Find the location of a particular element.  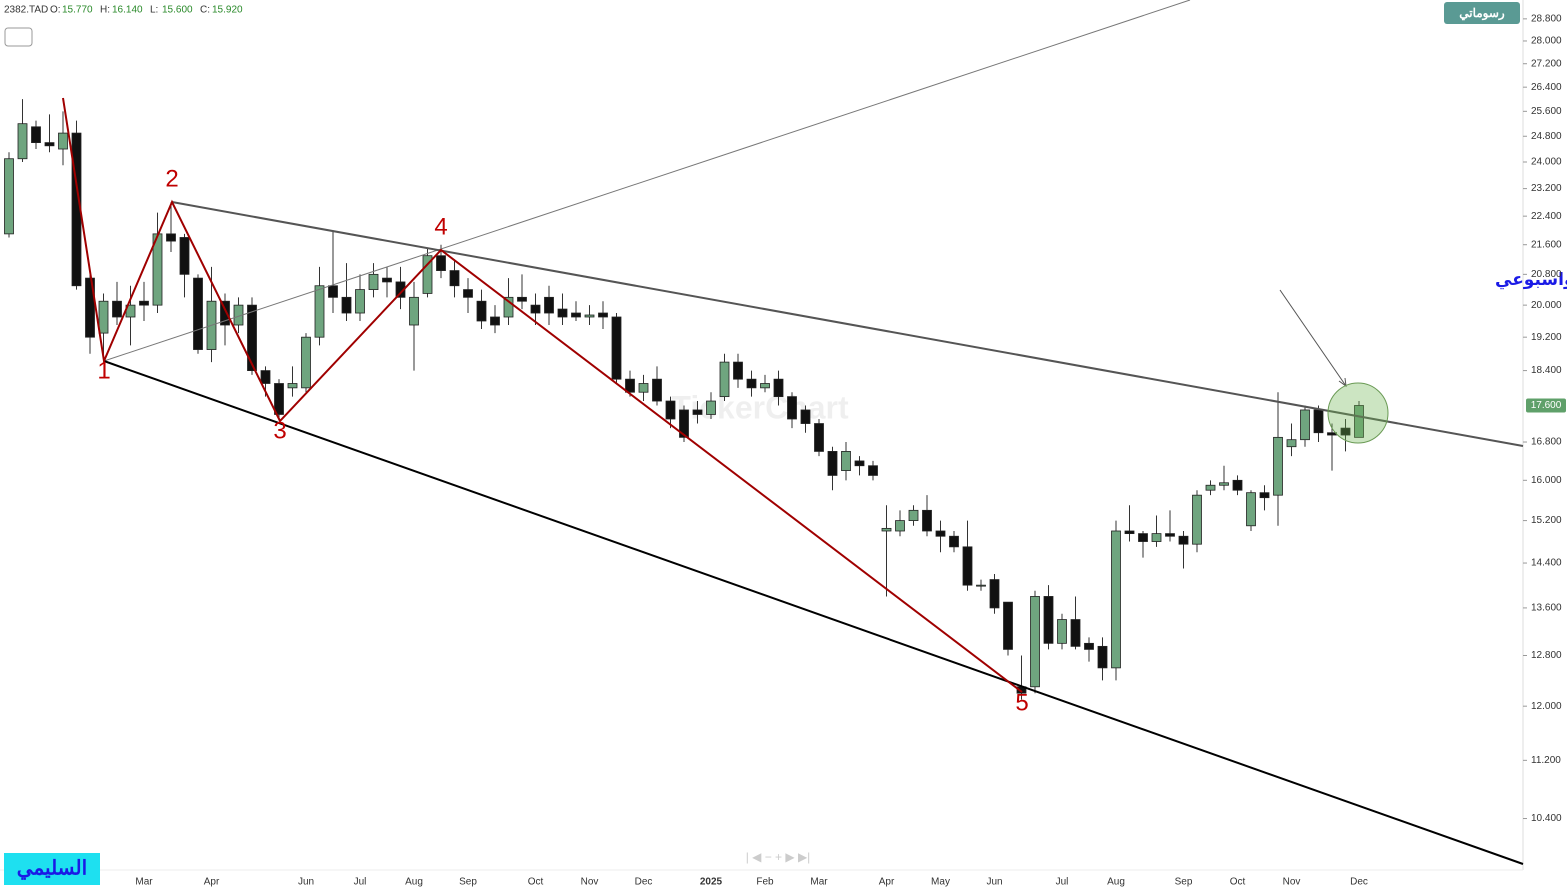

y-tick-label: 20.800 is located at coordinates (1546, 274).